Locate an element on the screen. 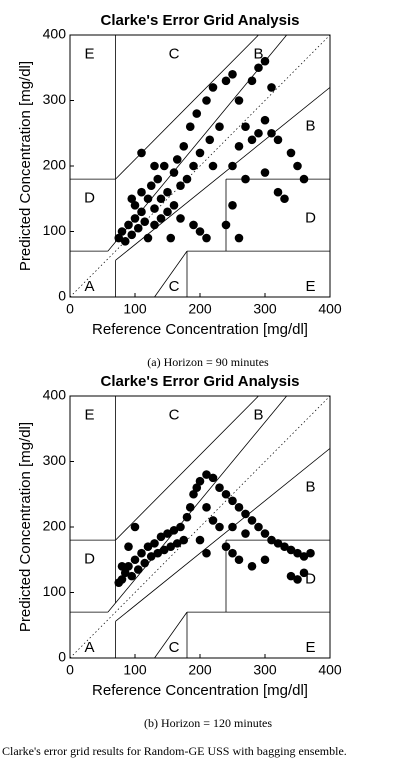  x-tick-label: 200 is located at coordinates (200, 670).